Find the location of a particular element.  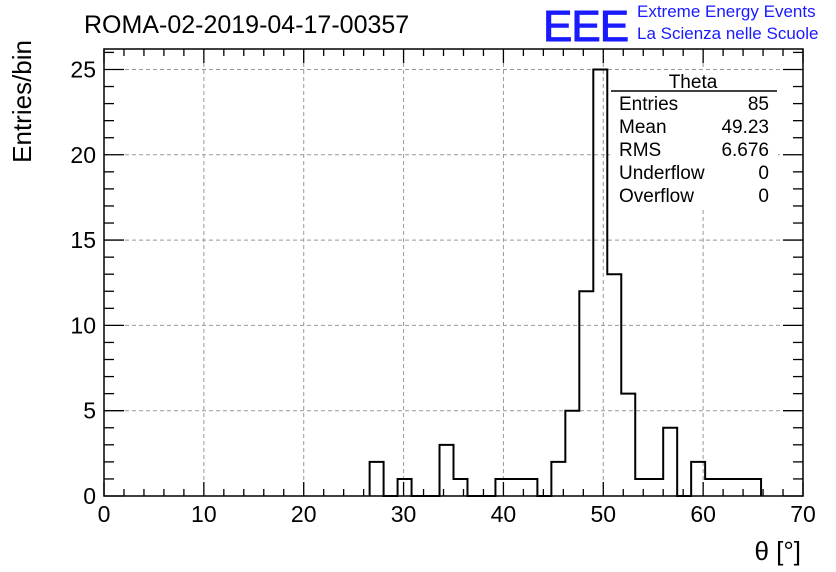

x-tick-label: 40 is located at coordinates (504, 514).